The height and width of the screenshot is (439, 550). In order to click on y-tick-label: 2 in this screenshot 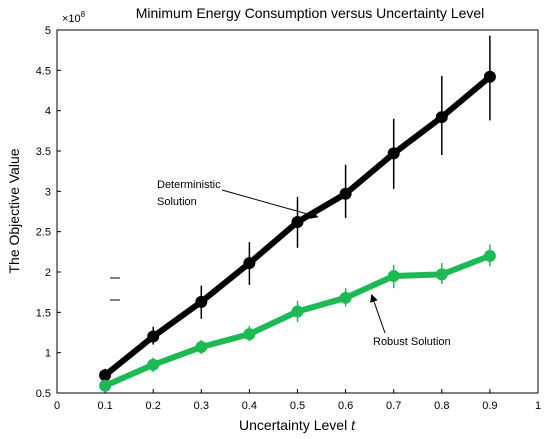, I will do `click(48, 273)`.